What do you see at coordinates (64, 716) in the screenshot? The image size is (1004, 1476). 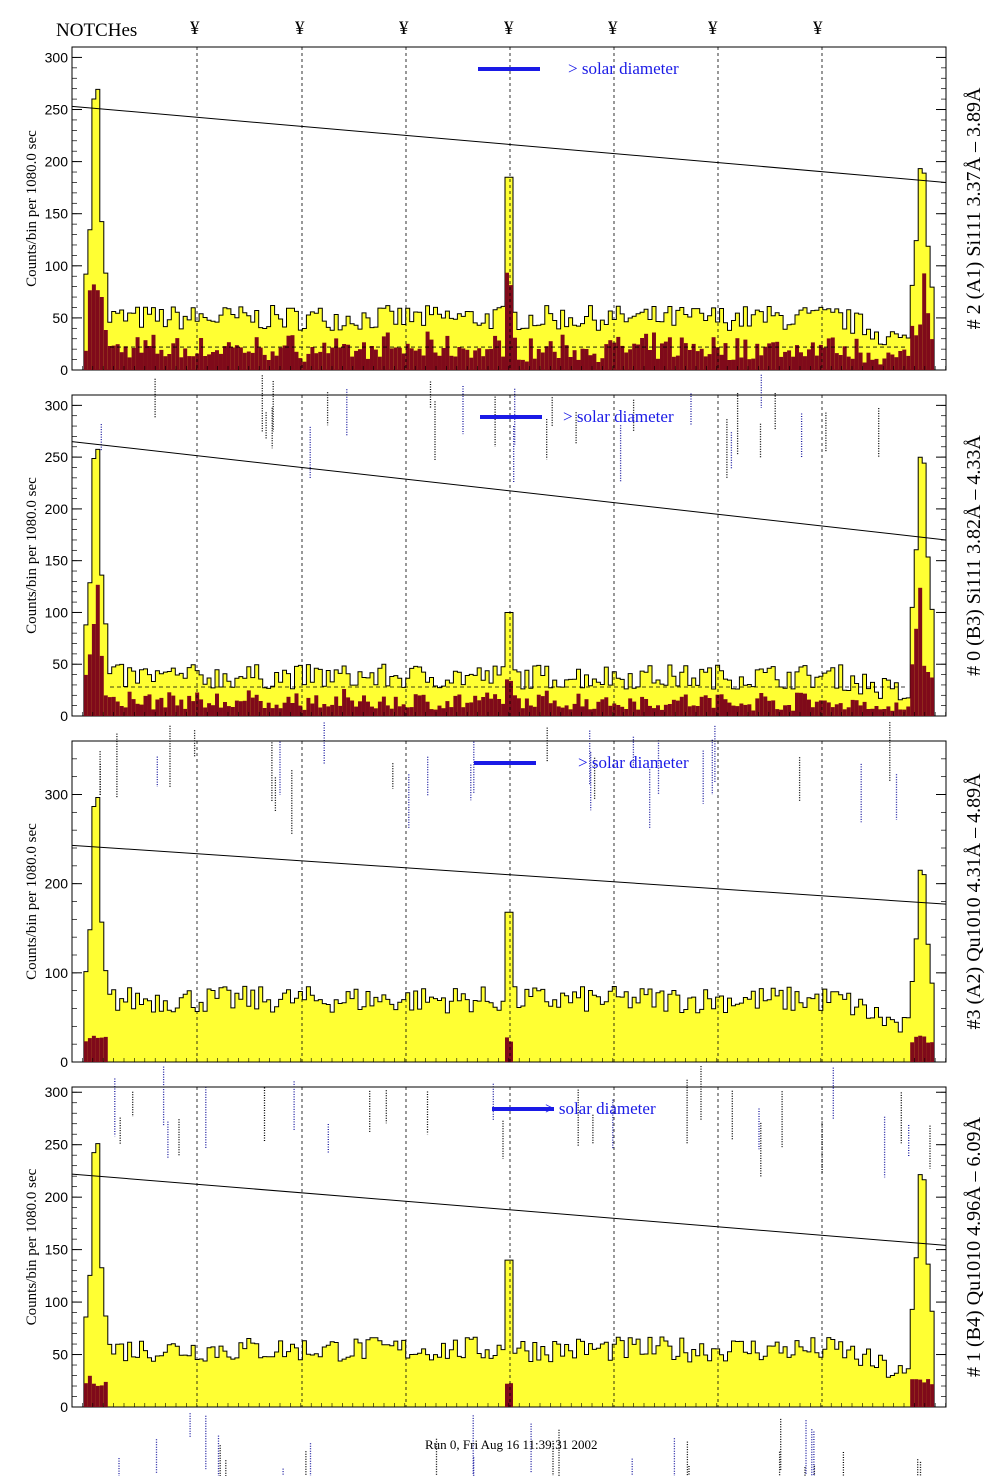 I see `y-tick-label: 0` at bounding box center [64, 716].